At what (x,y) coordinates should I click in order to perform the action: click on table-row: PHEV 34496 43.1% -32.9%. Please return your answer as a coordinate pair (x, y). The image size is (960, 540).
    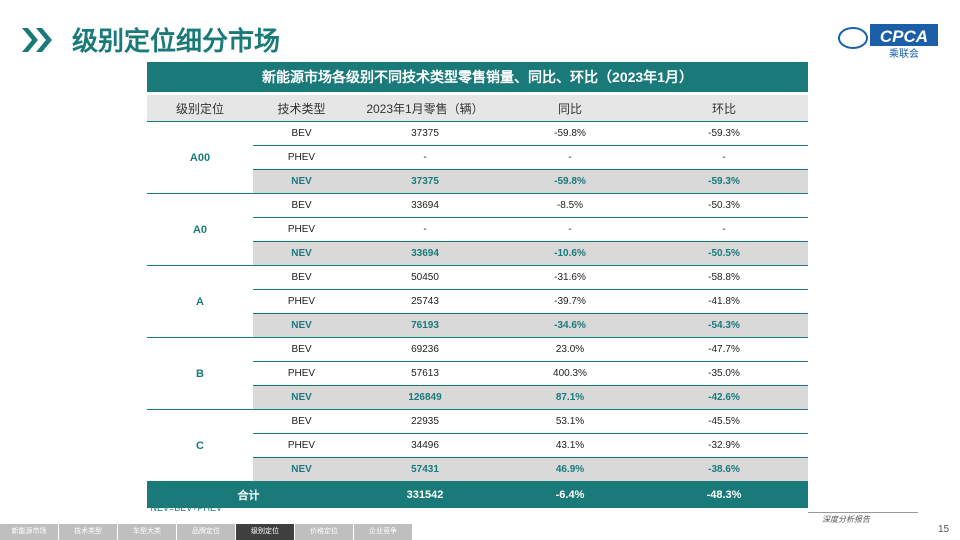
    Looking at the image, I should click on (477, 445).